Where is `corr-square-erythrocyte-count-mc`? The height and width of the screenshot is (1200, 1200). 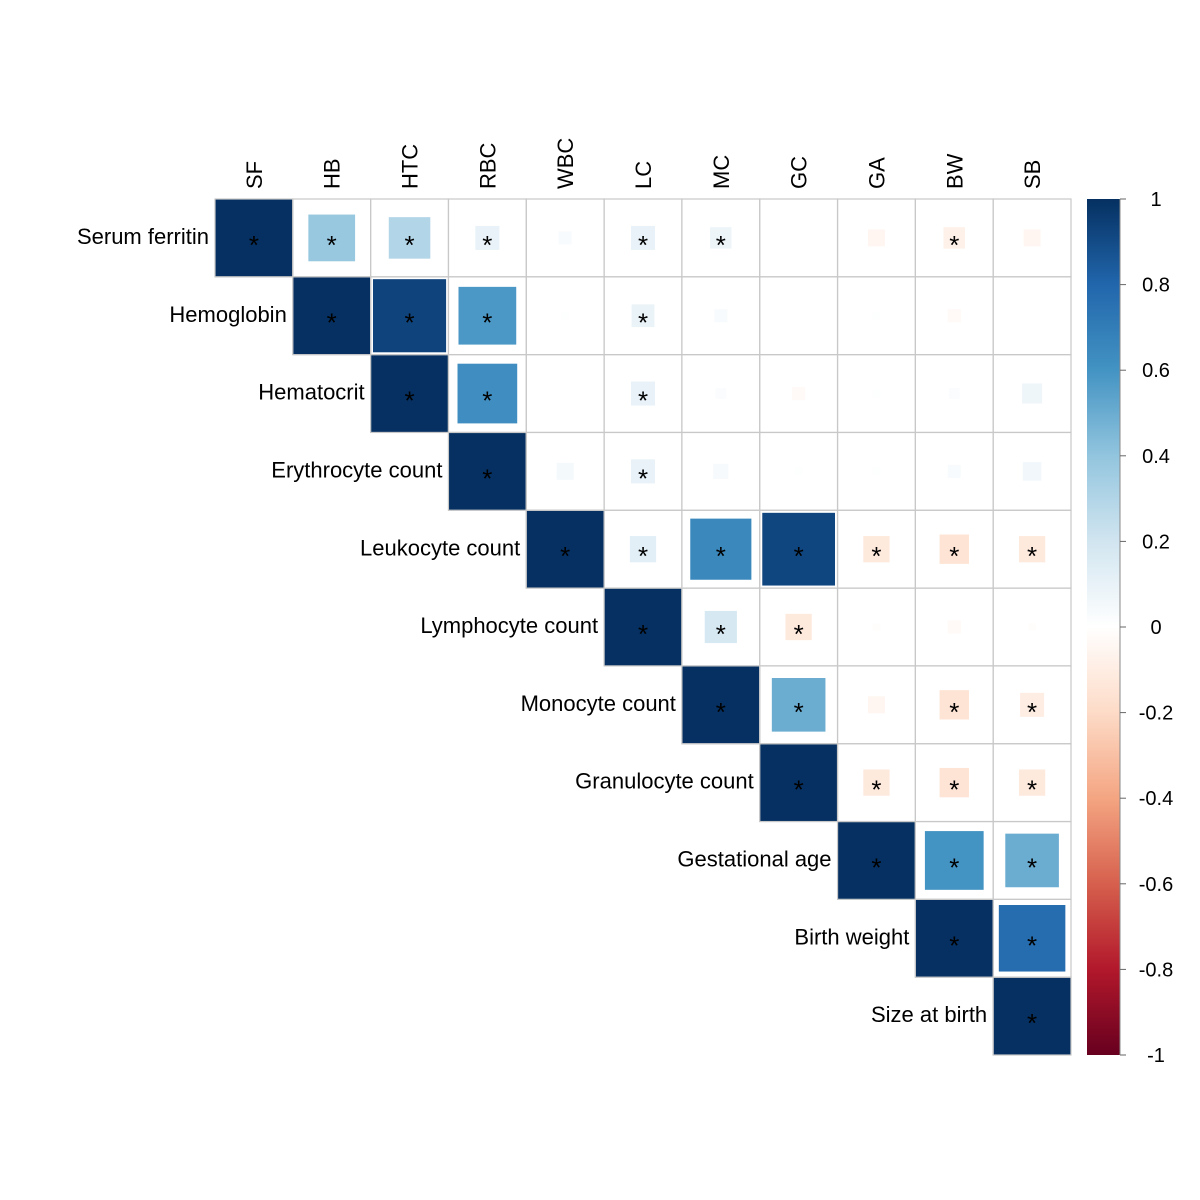
corr-square-erythrocyte-count-mc is located at coordinates (721, 471).